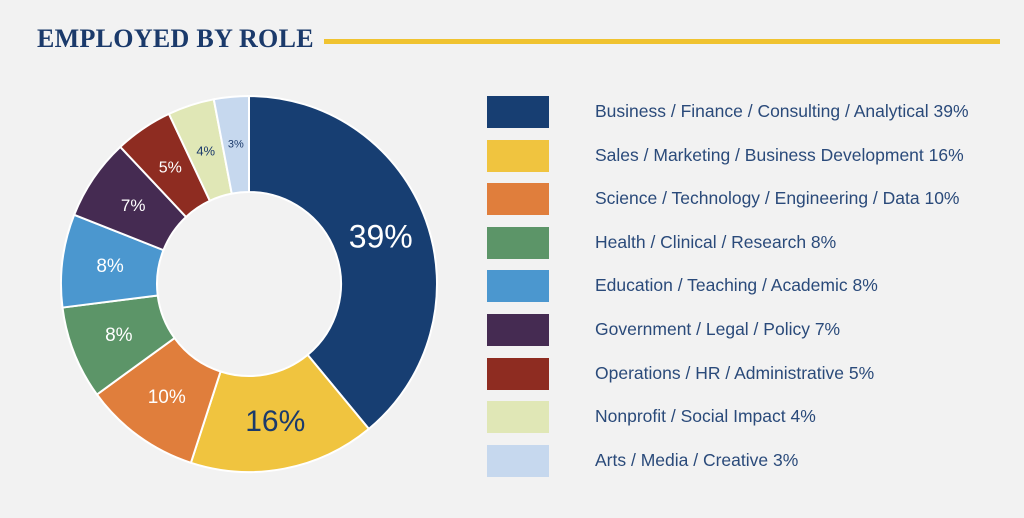 Image resolution: width=1024 pixels, height=518 pixels. I want to click on legend-label: Nonprofit / Social Impact 4%, so click(705, 416).